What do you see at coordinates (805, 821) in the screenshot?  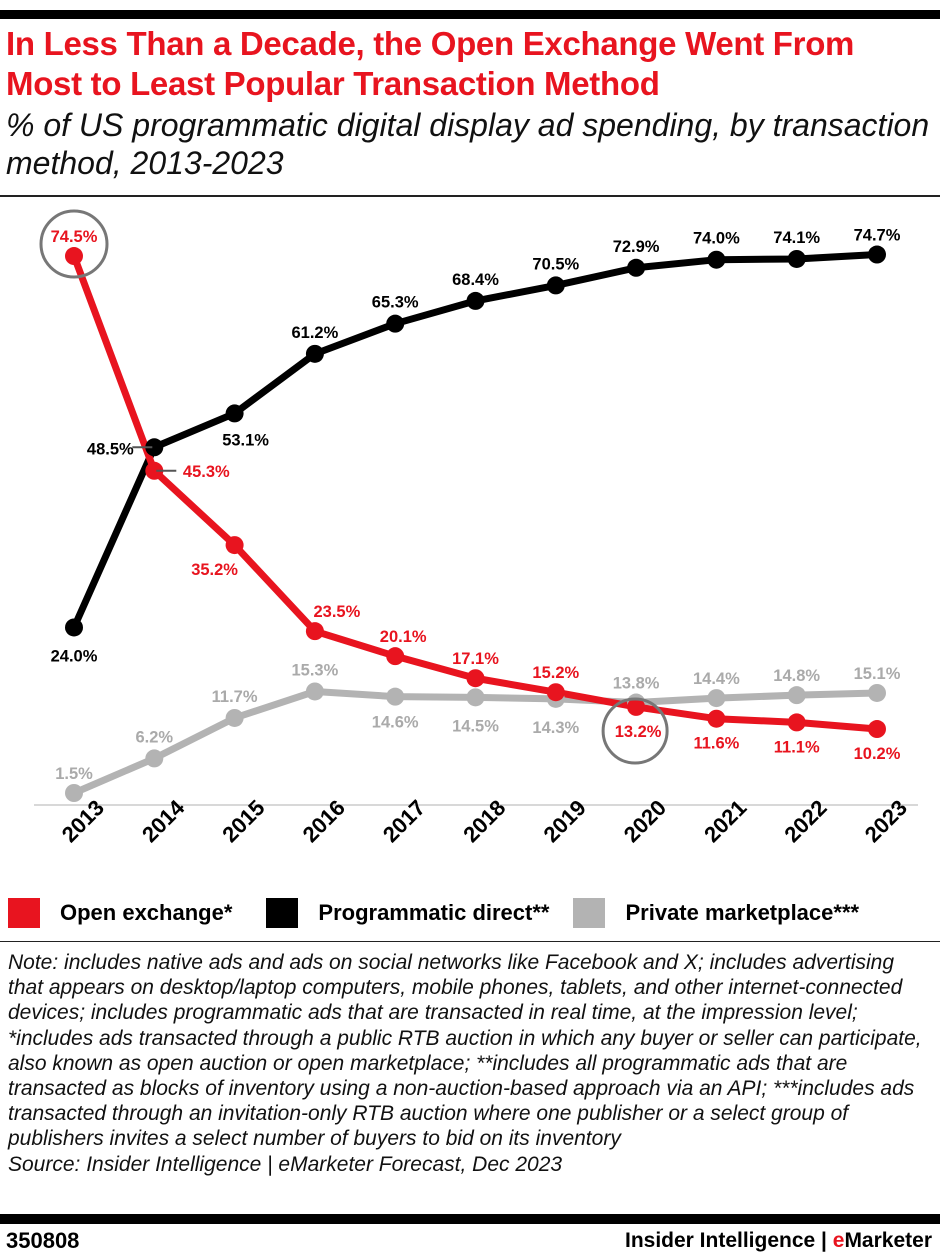 I see `x-tick-label: 2022` at bounding box center [805, 821].